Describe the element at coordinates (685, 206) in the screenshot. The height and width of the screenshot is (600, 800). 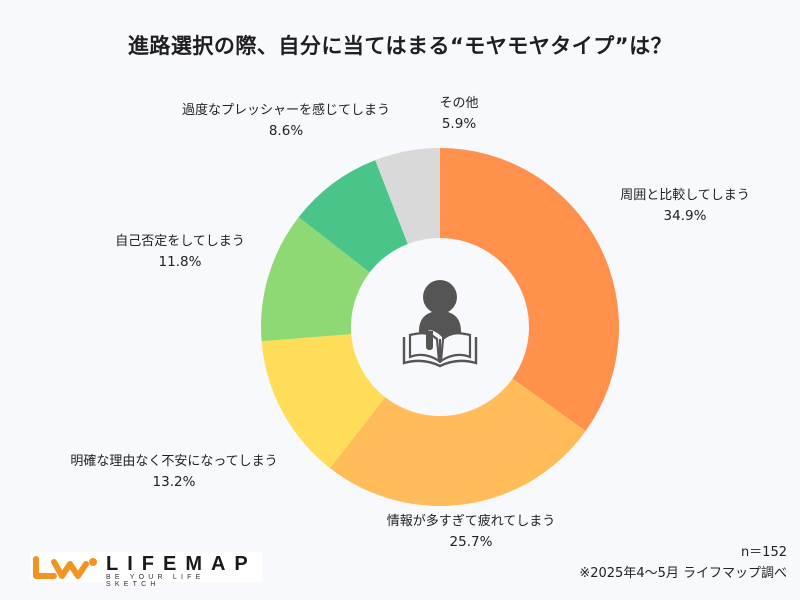
I see `label-compare-others: 周囲と比較してしまう 34.9%` at that location.